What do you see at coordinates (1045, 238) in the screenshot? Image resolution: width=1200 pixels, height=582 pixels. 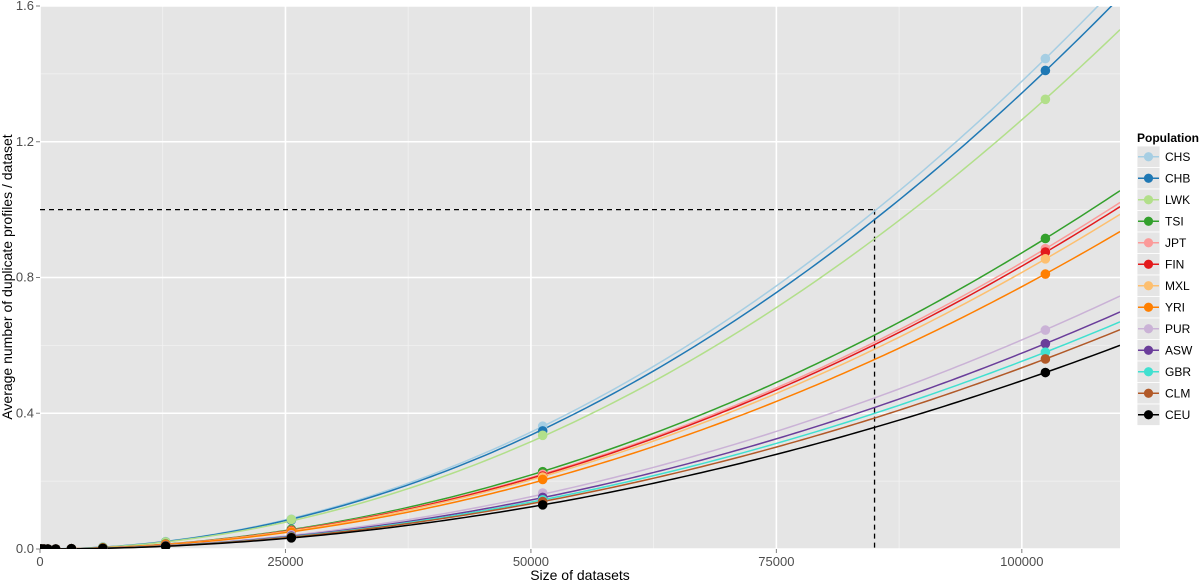 I see `data-point-tsi` at bounding box center [1045, 238].